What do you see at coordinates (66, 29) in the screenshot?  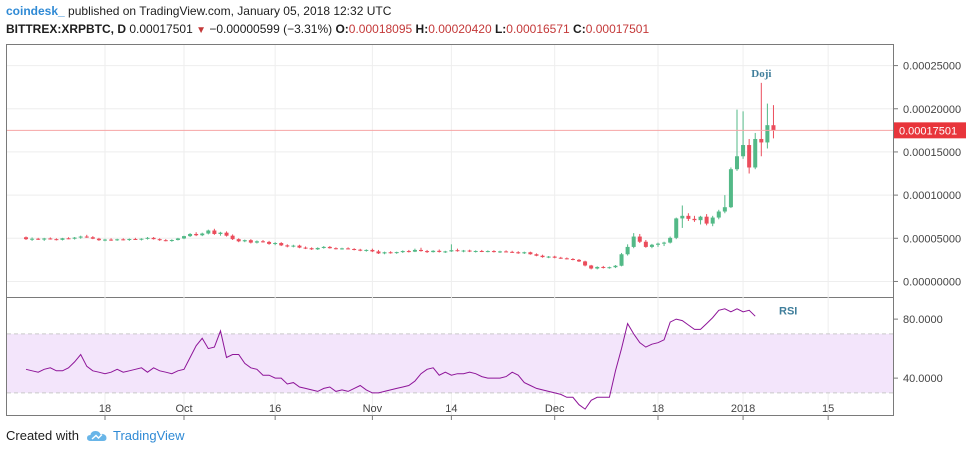 I see `symbol-name: BITTREX:XRPBTC, D` at bounding box center [66, 29].